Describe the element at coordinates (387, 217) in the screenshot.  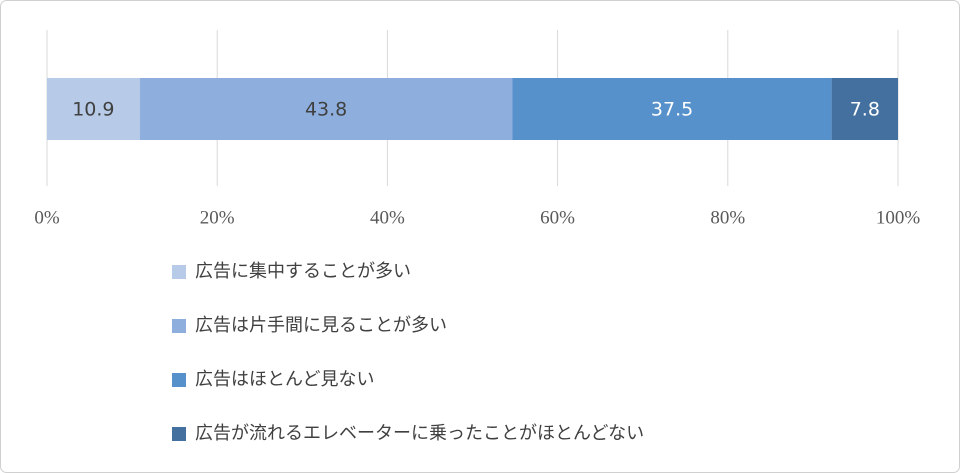
I see `x-tick-label: 40%` at that location.